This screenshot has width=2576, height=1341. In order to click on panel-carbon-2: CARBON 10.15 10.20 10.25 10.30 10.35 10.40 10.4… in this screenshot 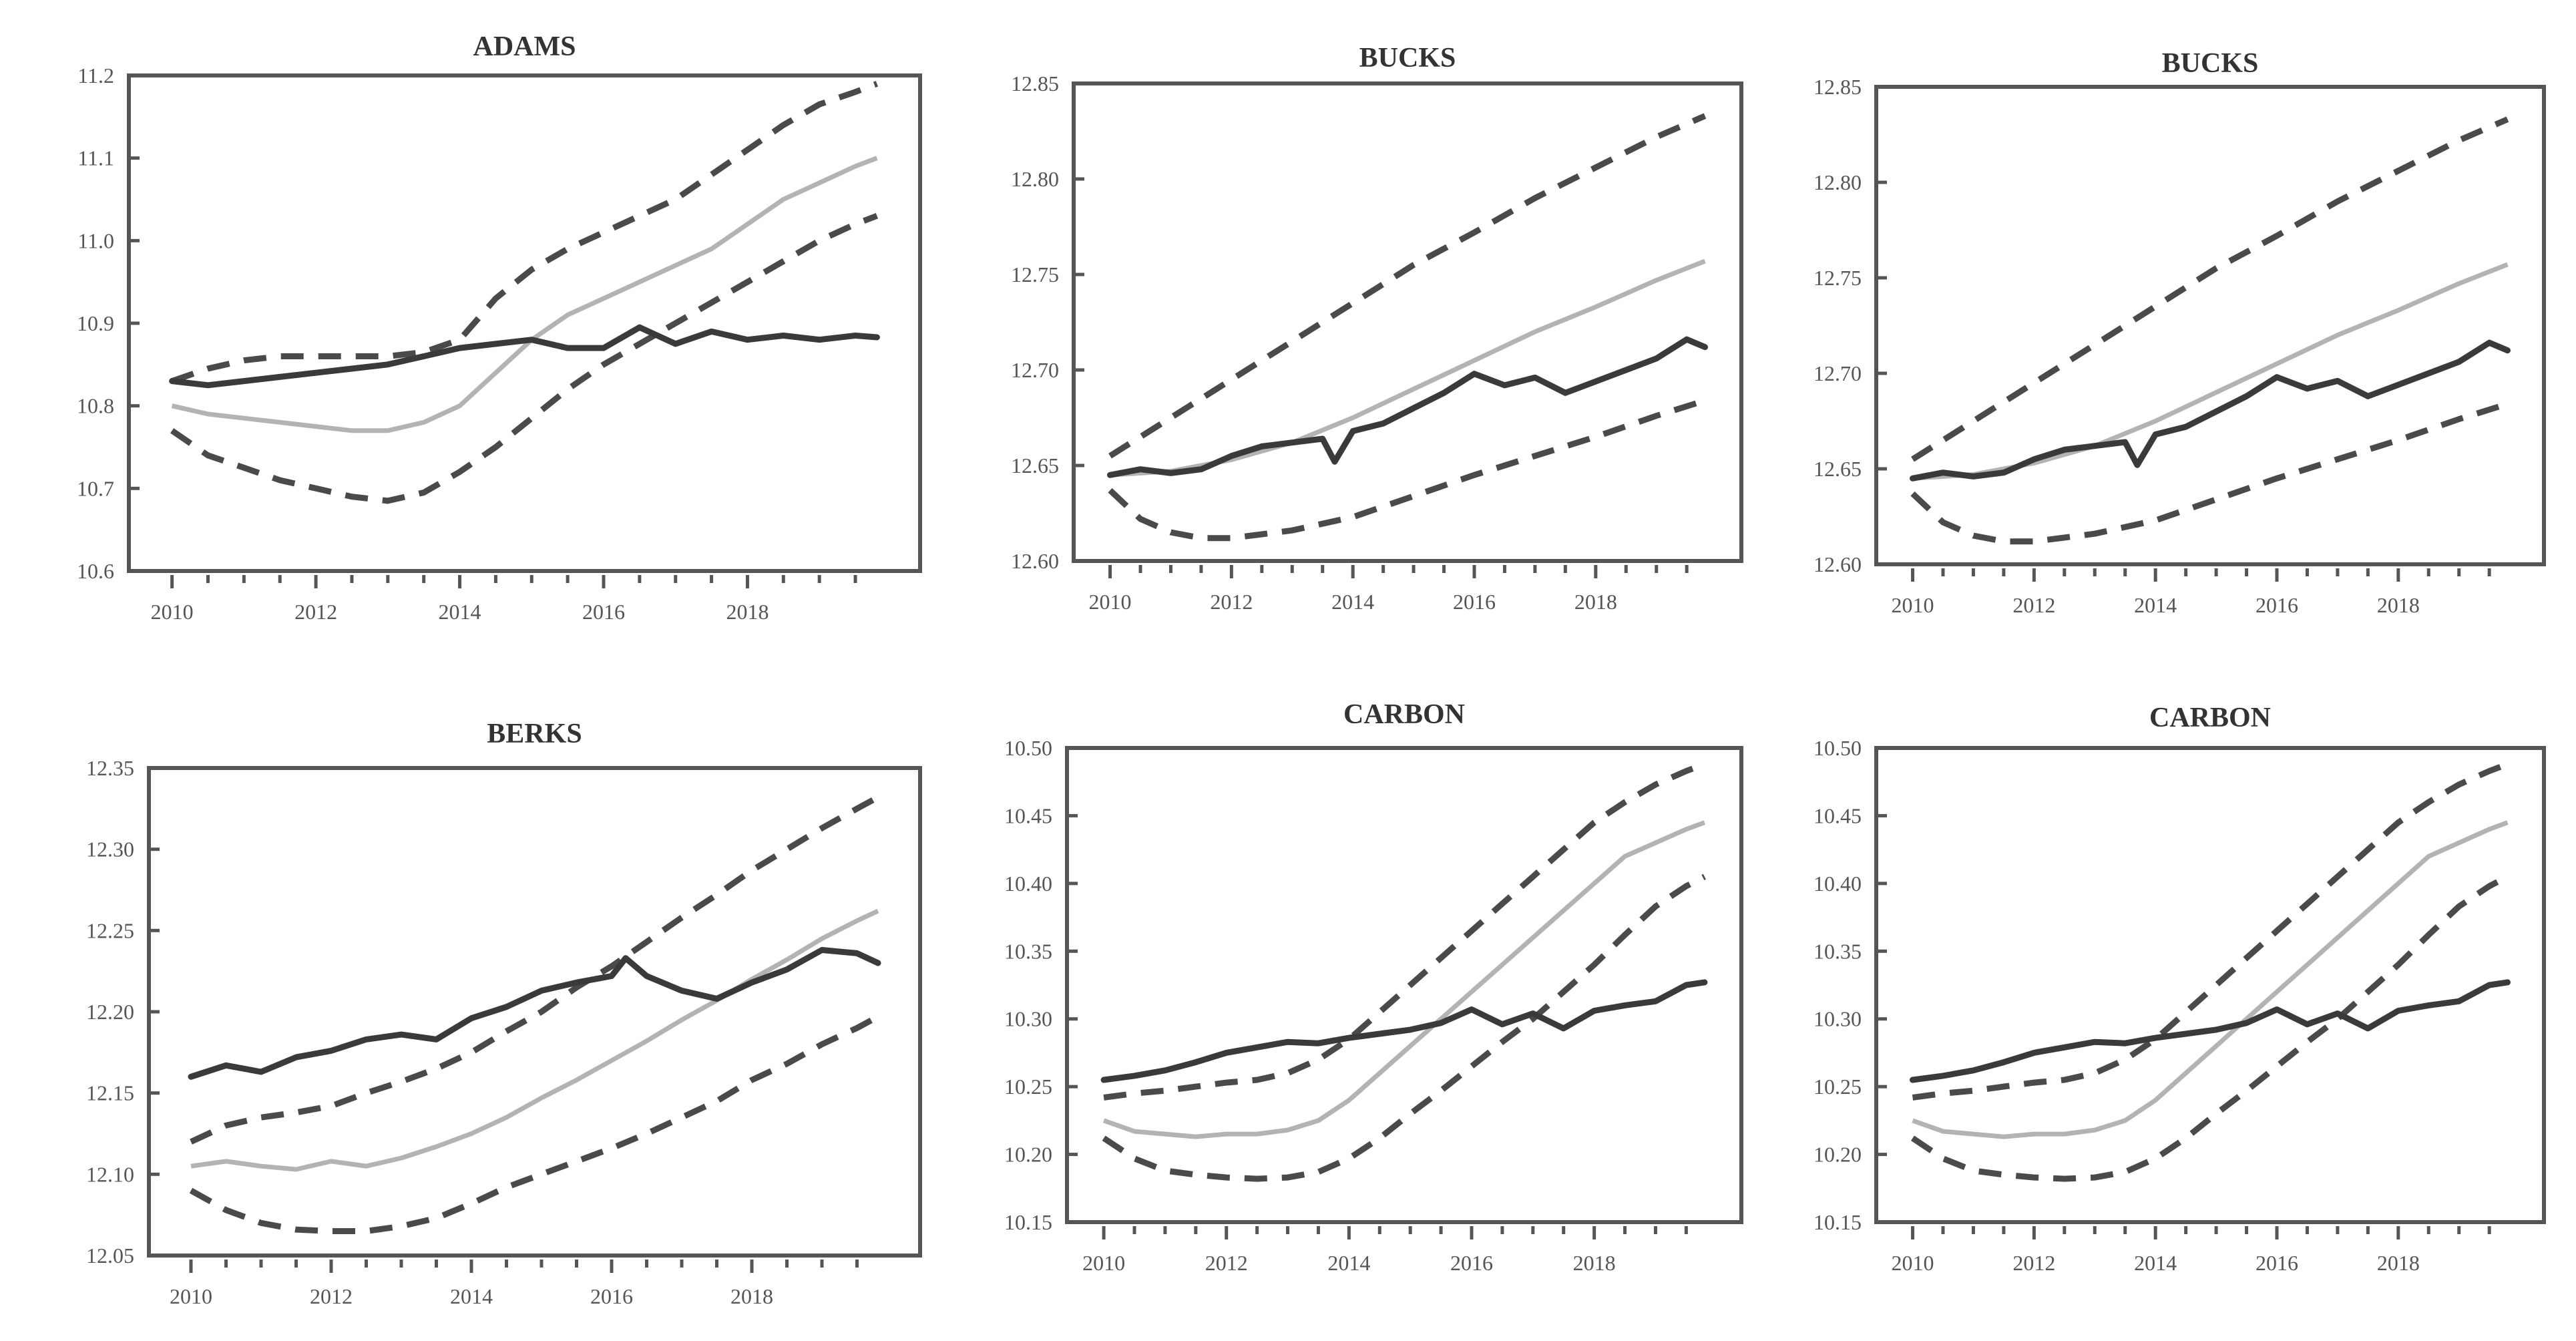, I will do `click(2179, 989)`.